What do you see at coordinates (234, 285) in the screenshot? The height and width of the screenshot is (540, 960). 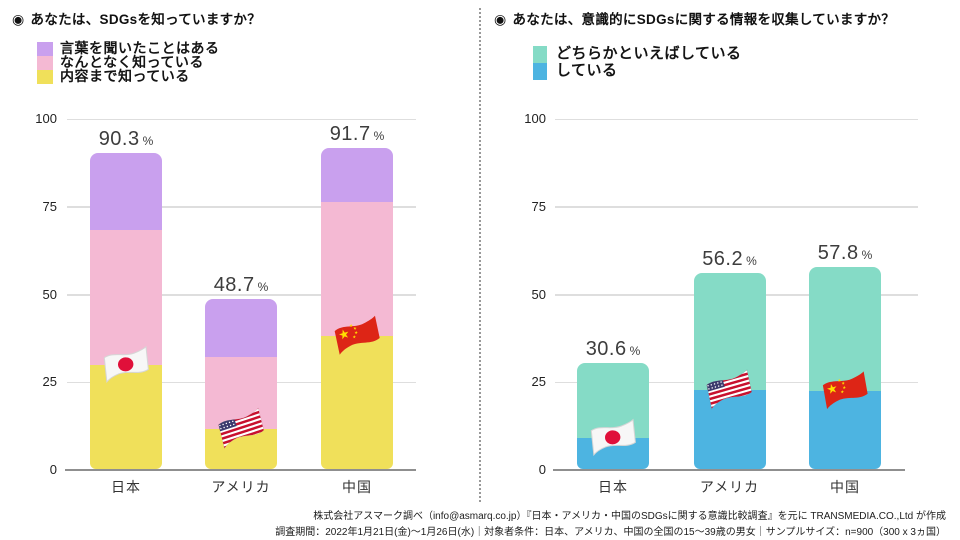 I see `bar-value-number: 48.7` at bounding box center [234, 285].